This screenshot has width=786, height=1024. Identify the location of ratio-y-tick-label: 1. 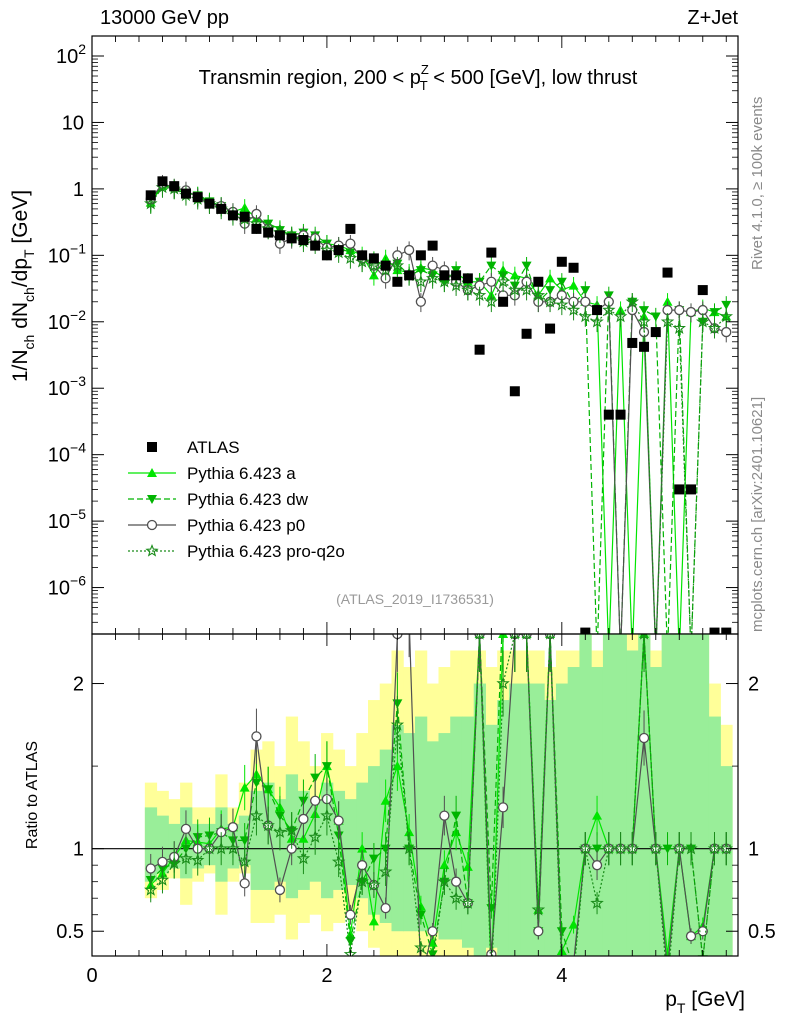
(78, 850).